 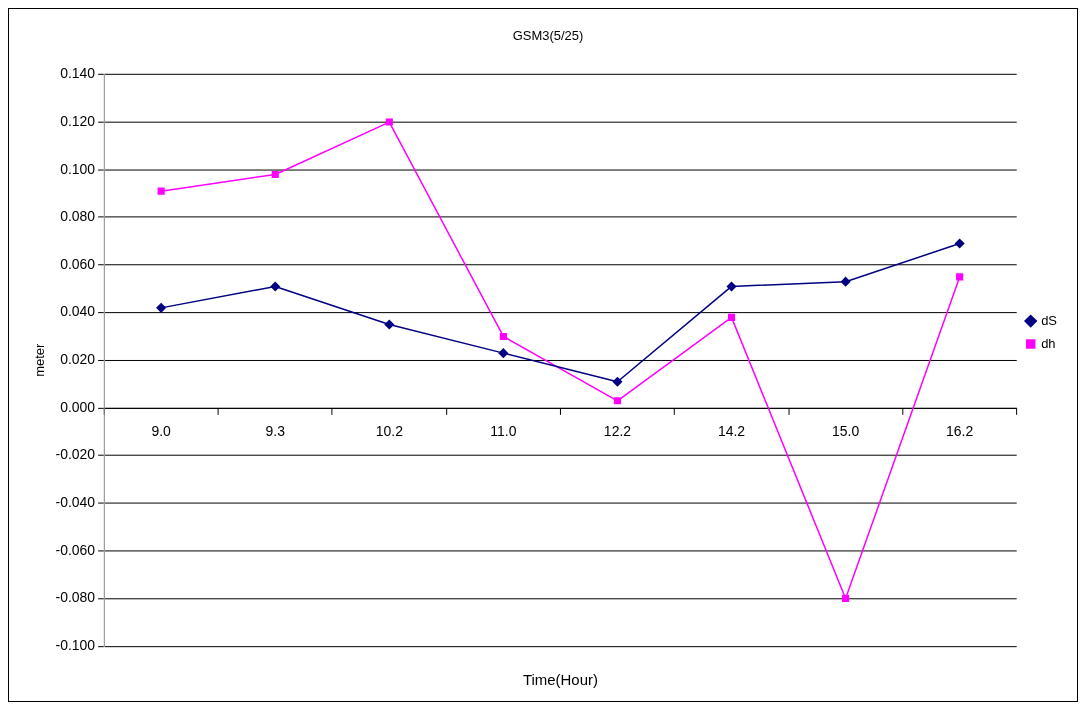 I want to click on y-tick-label: 0.100, so click(x=78, y=168).